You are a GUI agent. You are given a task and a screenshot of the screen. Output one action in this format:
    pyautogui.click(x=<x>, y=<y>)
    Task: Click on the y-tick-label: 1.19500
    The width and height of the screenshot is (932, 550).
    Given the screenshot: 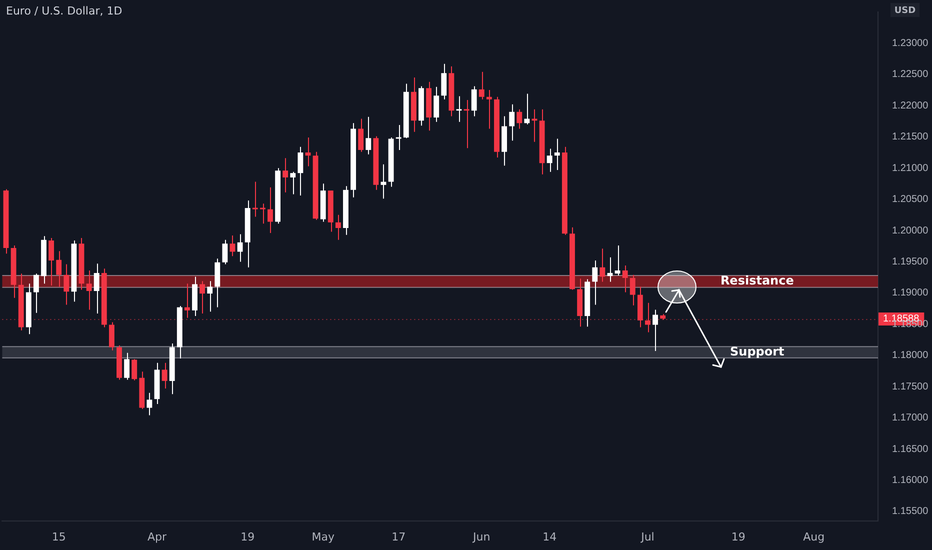 What is the action you would take?
    pyautogui.click(x=910, y=262)
    